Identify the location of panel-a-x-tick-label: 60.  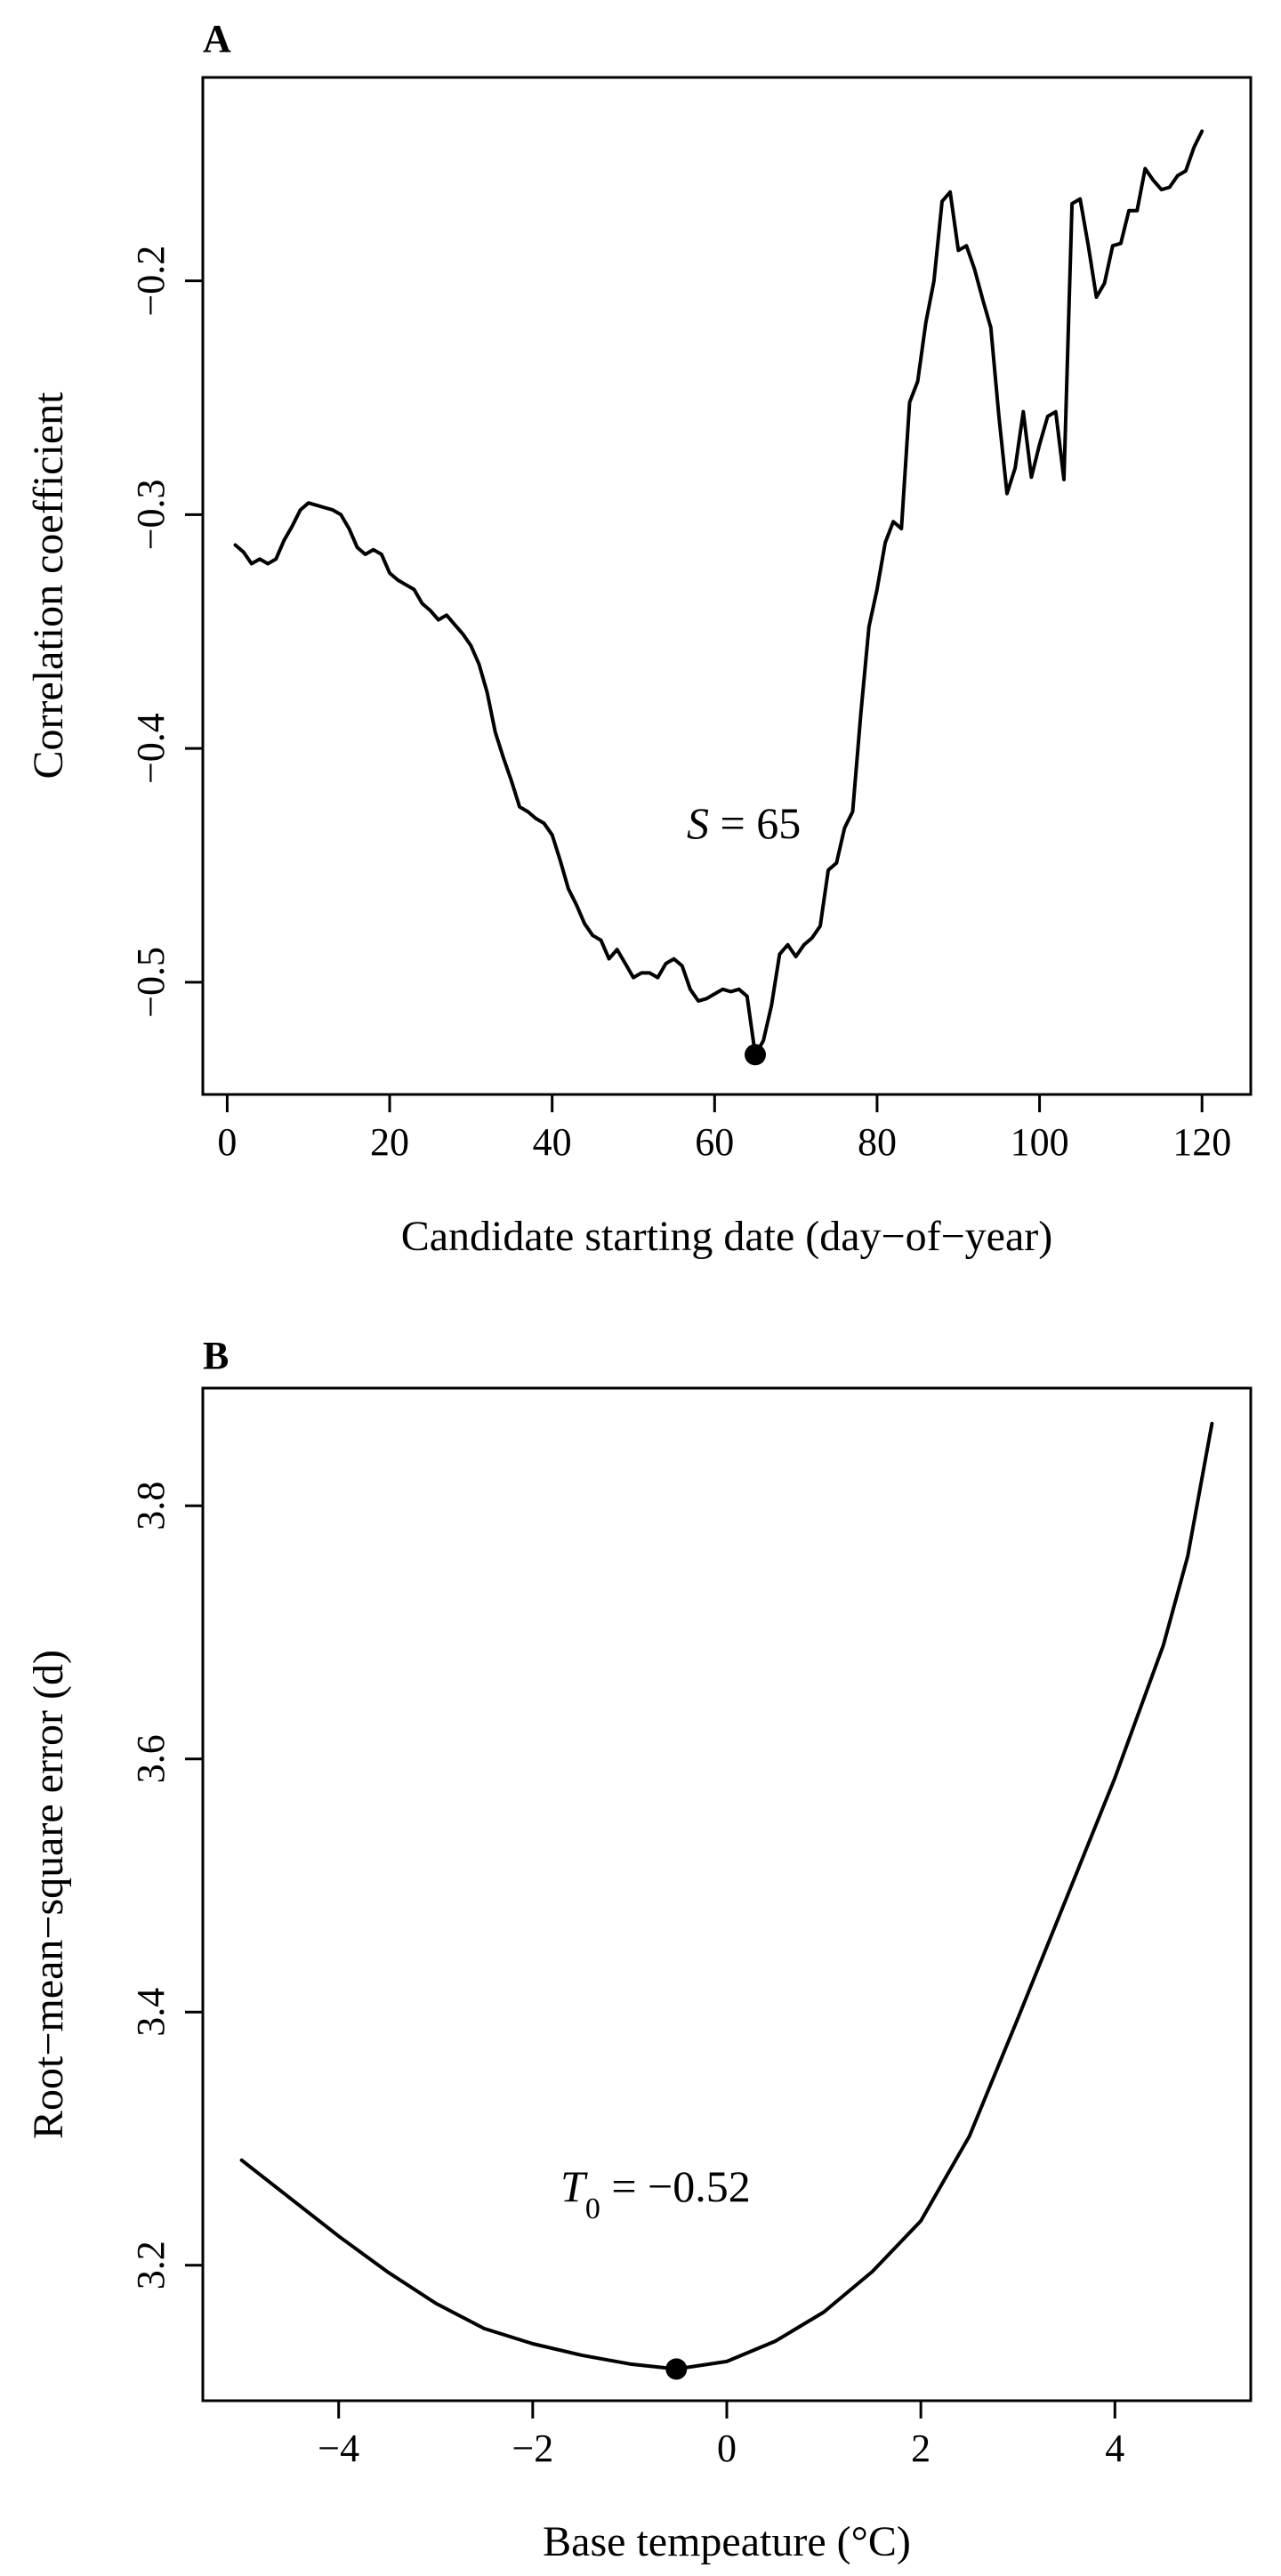
(714, 1142).